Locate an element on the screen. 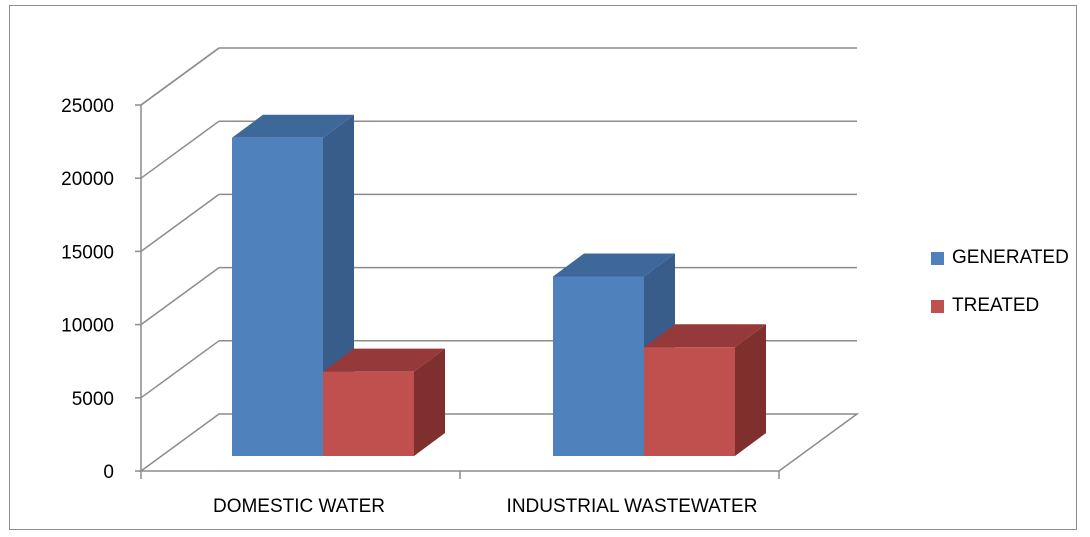  y-tick-label: 10000 is located at coordinates (87, 326).